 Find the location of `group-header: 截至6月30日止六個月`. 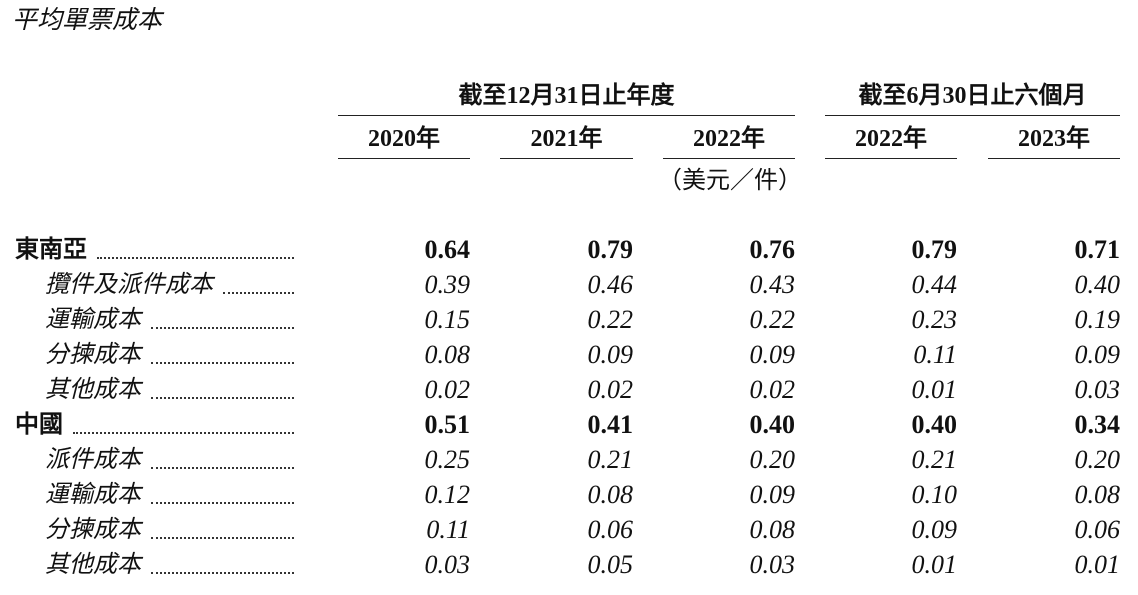

group-header: 截至6月30日止六個月 is located at coordinates (972, 96).